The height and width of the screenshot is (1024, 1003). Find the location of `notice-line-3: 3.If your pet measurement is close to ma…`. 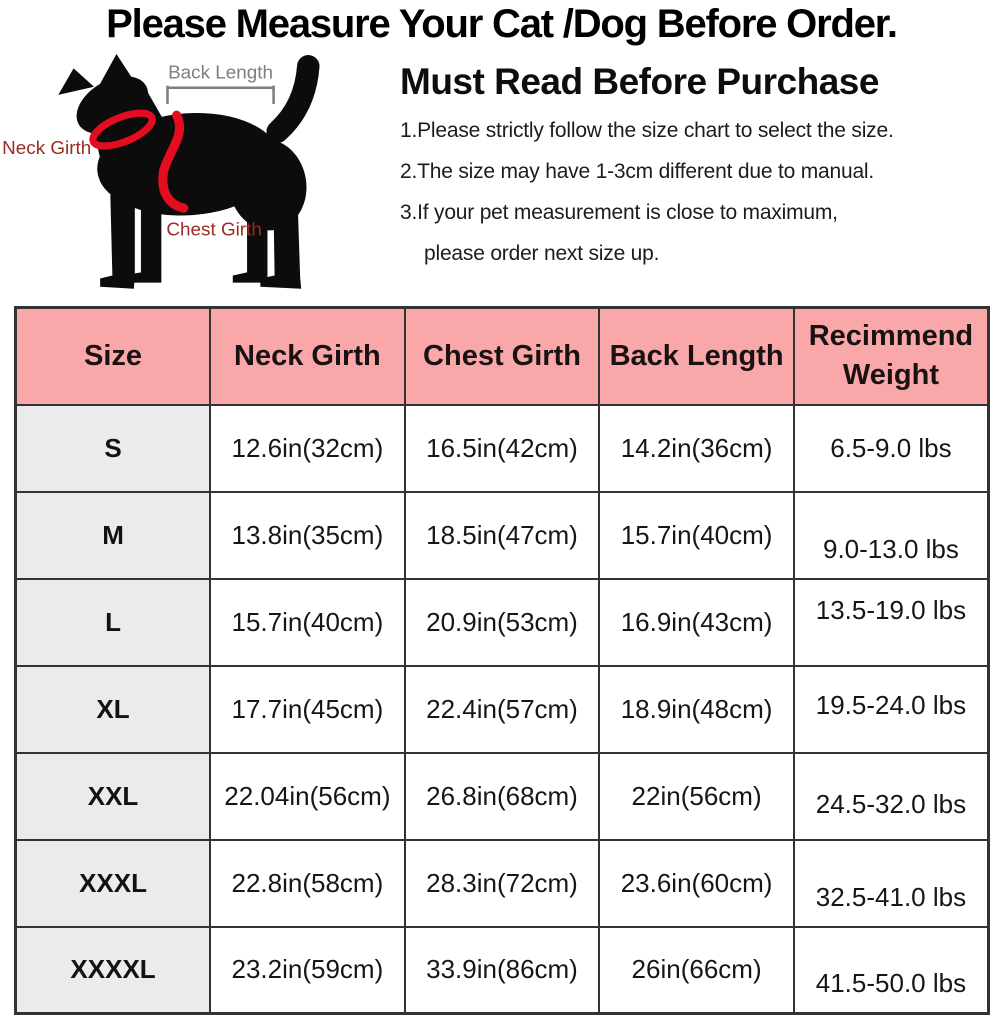

notice-line-3: 3.If your pet measurement is close to ma… is located at coordinates (619, 212).